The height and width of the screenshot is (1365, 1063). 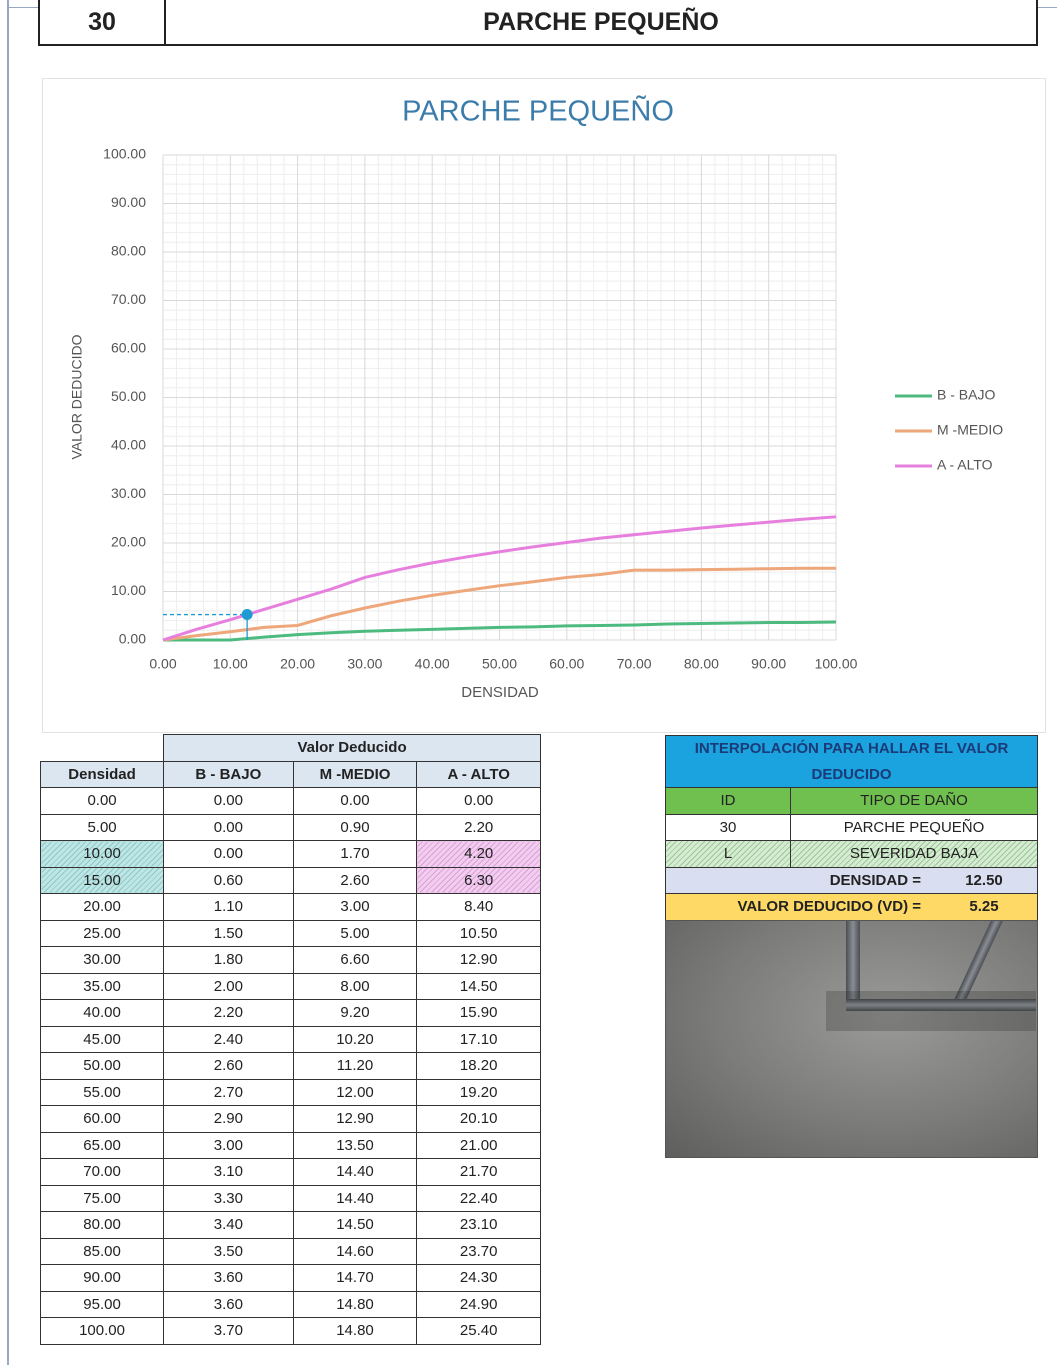 What do you see at coordinates (478, 986) in the screenshot?
I see `table-cell: 14.50` at bounding box center [478, 986].